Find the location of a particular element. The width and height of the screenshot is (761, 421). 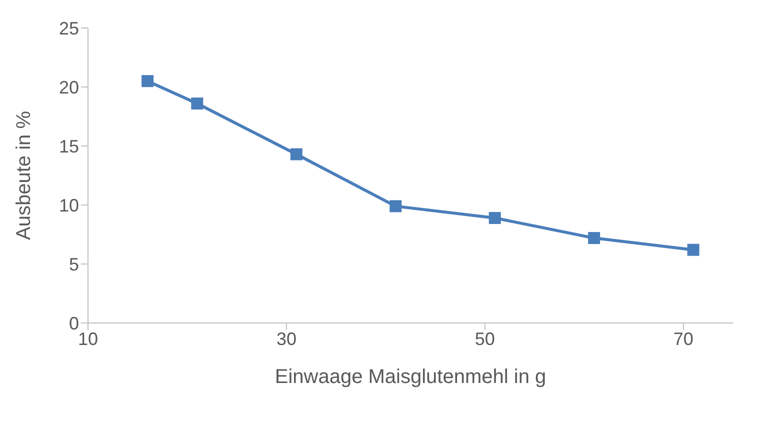

x-tick-label: 70 is located at coordinates (683, 338).